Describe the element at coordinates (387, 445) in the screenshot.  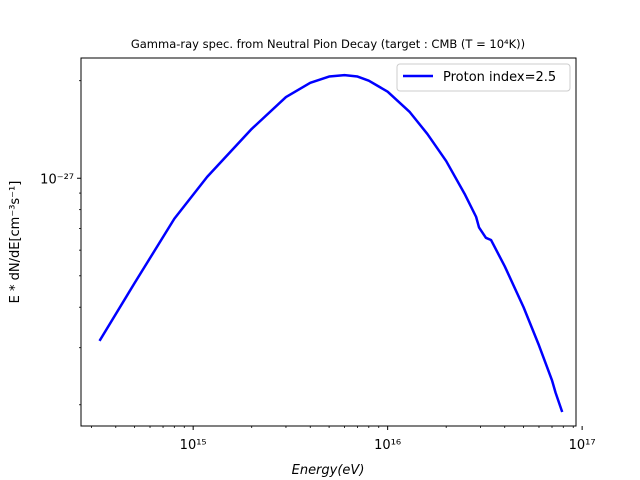
I see `x-tick-label: 10¹⁶` at that location.